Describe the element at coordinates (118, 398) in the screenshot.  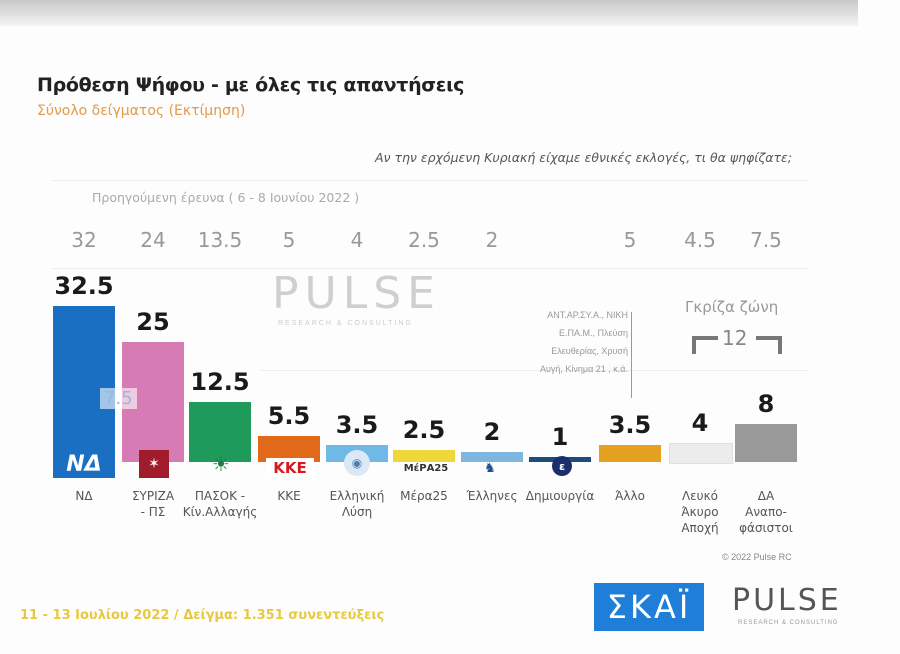
I see `nd-gap-label: 7.5` at that location.